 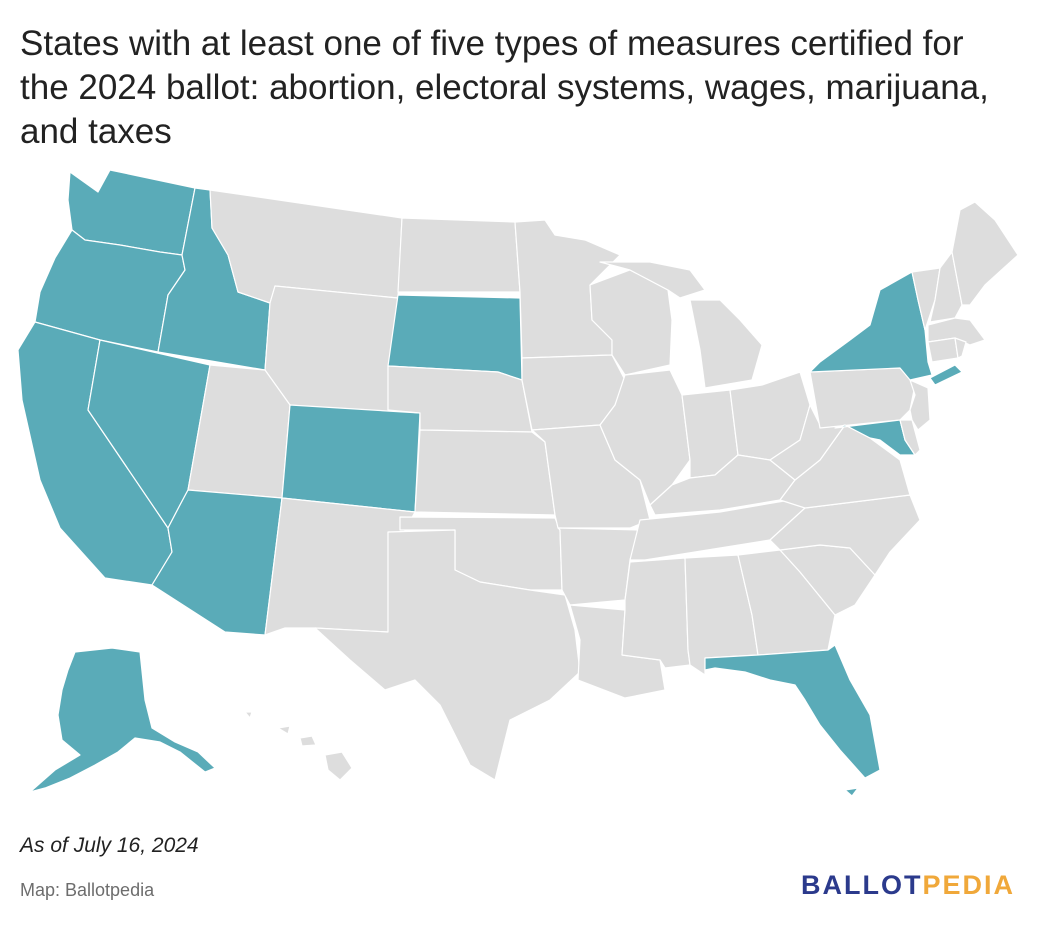 What do you see at coordinates (656, 613) in the screenshot?
I see `state-mississippi` at bounding box center [656, 613].